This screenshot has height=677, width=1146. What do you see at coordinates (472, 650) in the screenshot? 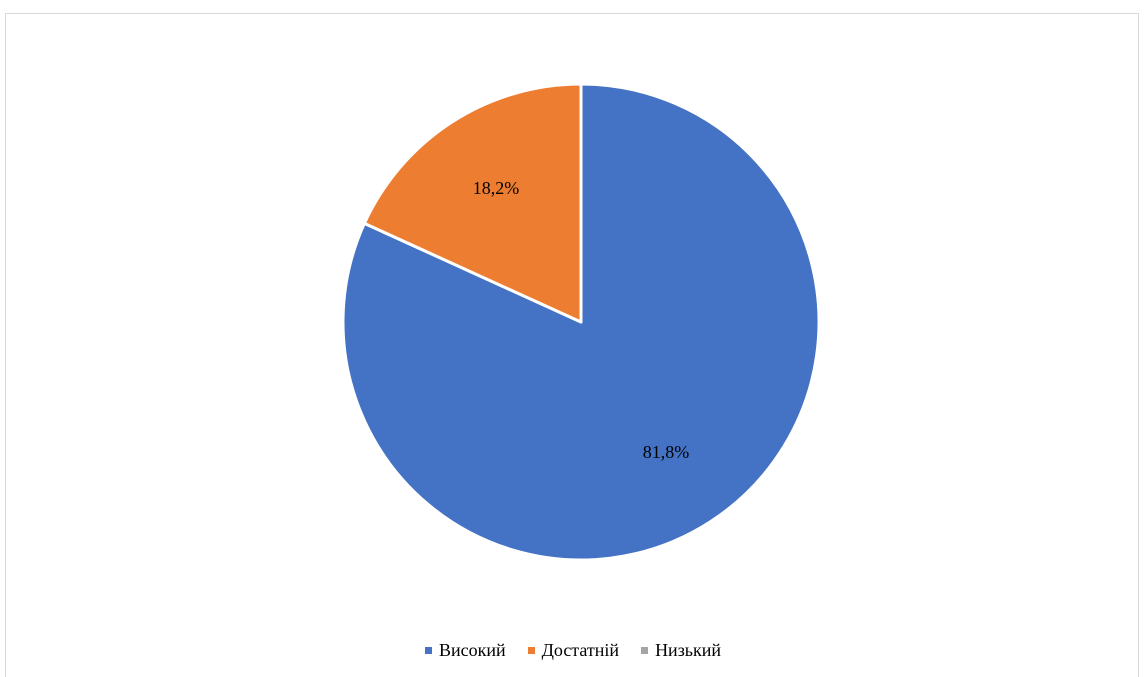
I see `legend-label-vysokyi: Високий` at bounding box center [472, 650].